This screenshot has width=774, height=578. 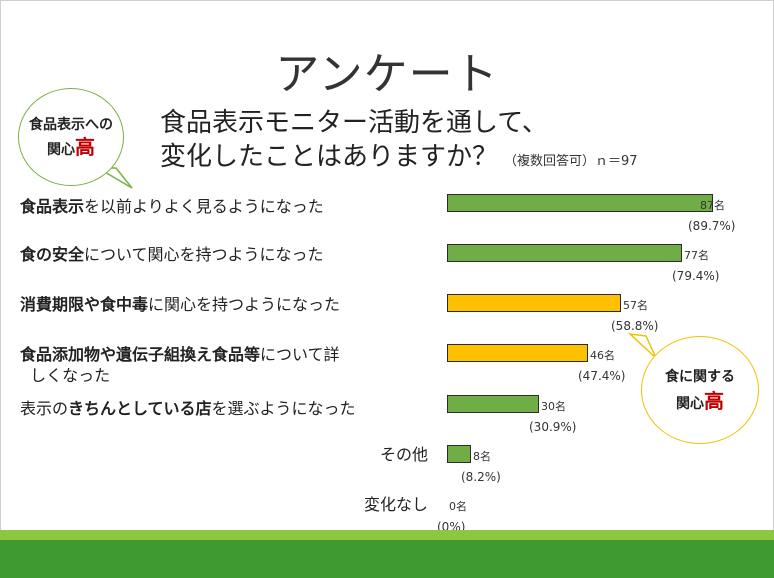 What do you see at coordinates (635, 305) in the screenshot?
I see `count-label-3: 57名` at bounding box center [635, 305].